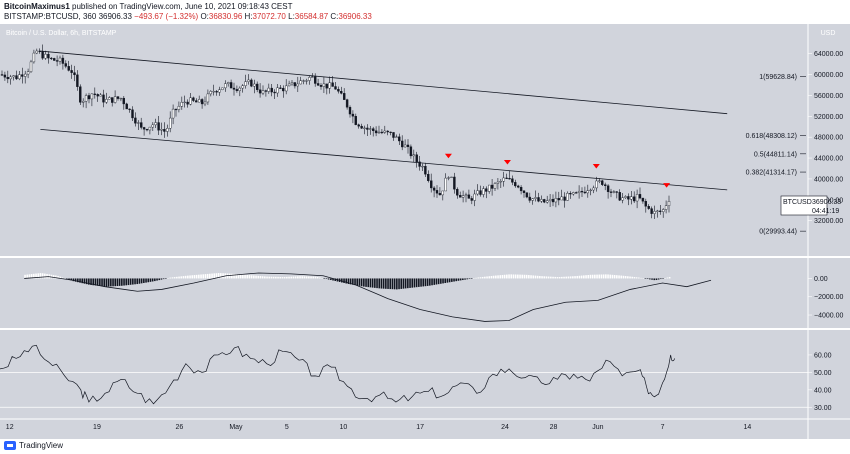 The width and height of the screenshot is (850, 454). What do you see at coordinates (248, 16) in the screenshot?
I see `high-label: H:` at bounding box center [248, 16].